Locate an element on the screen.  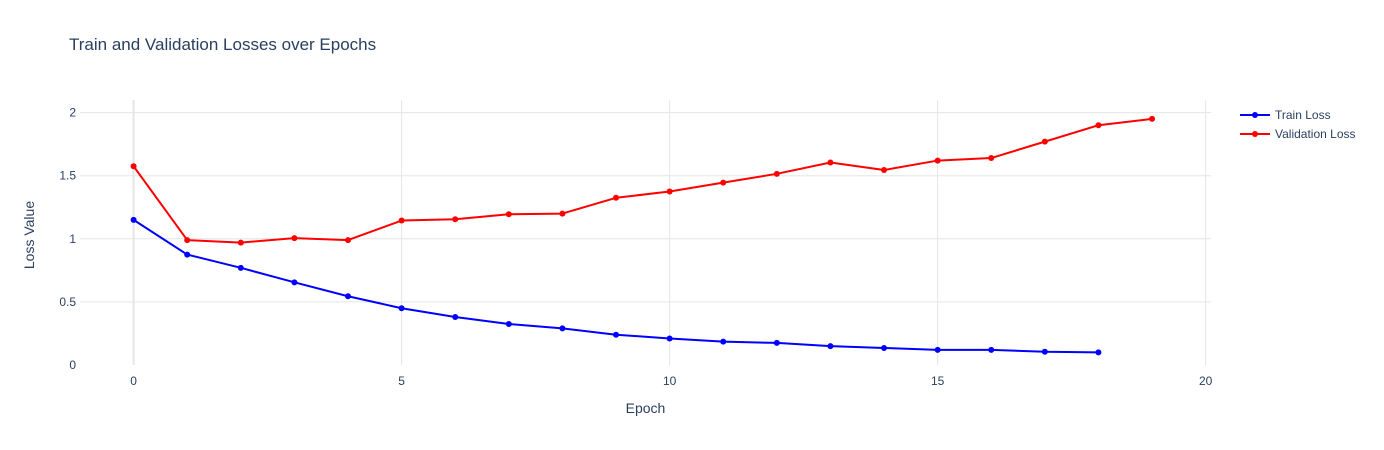
chart-title: Train and Validation Losses over Epochs is located at coordinates (222, 44).